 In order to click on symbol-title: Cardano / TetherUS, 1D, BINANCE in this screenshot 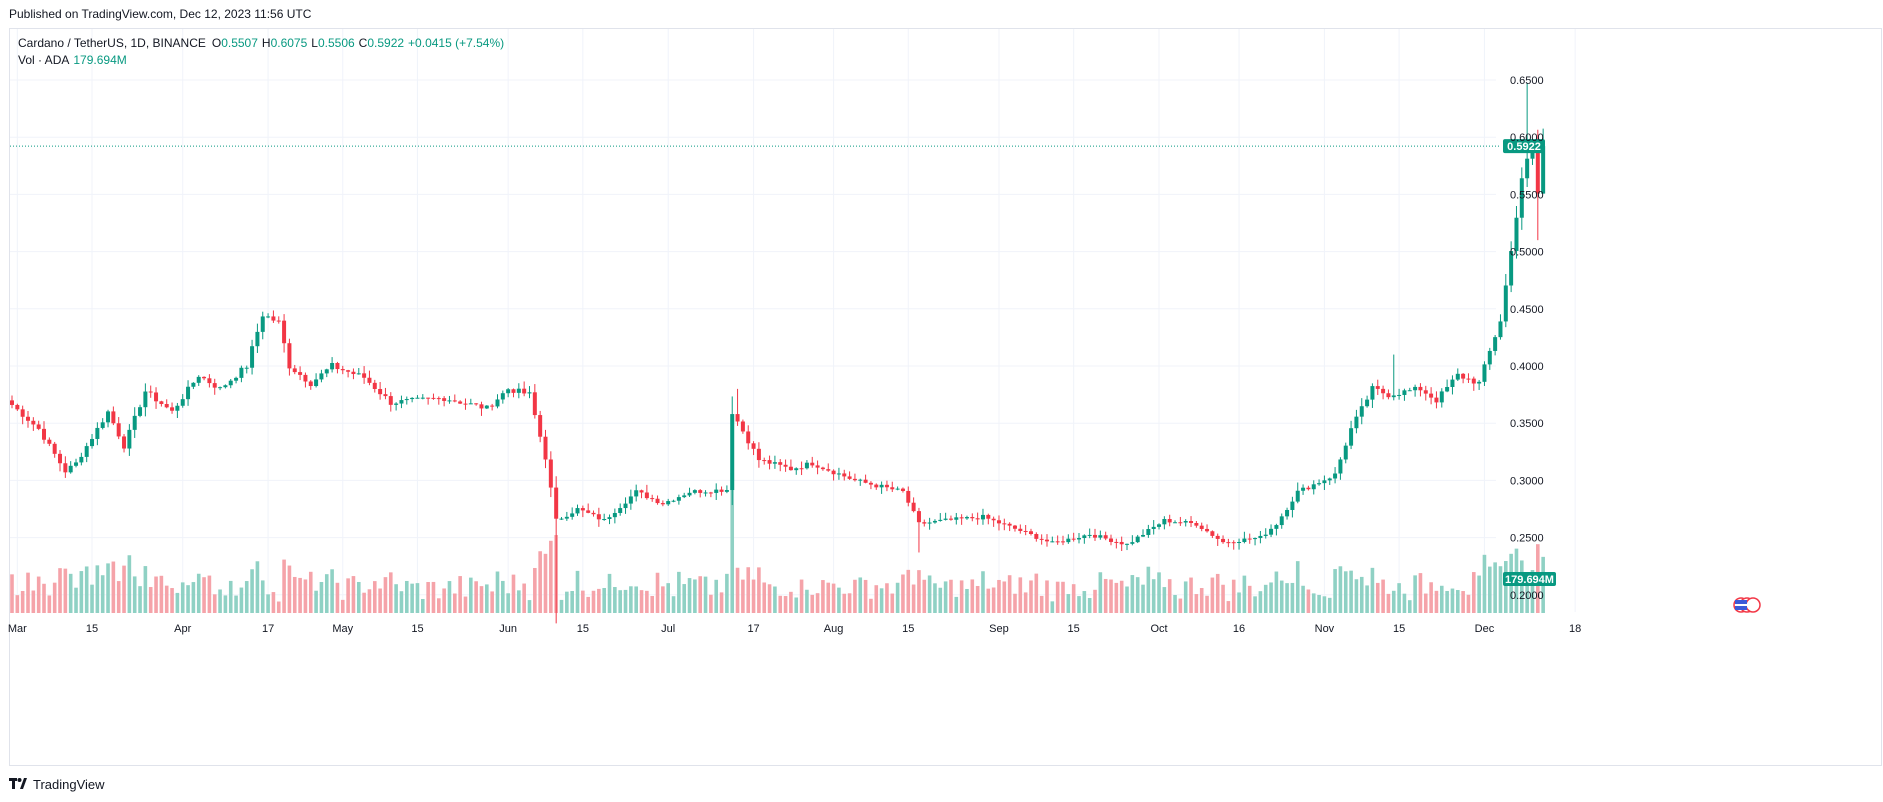, I will do `click(112, 42)`.